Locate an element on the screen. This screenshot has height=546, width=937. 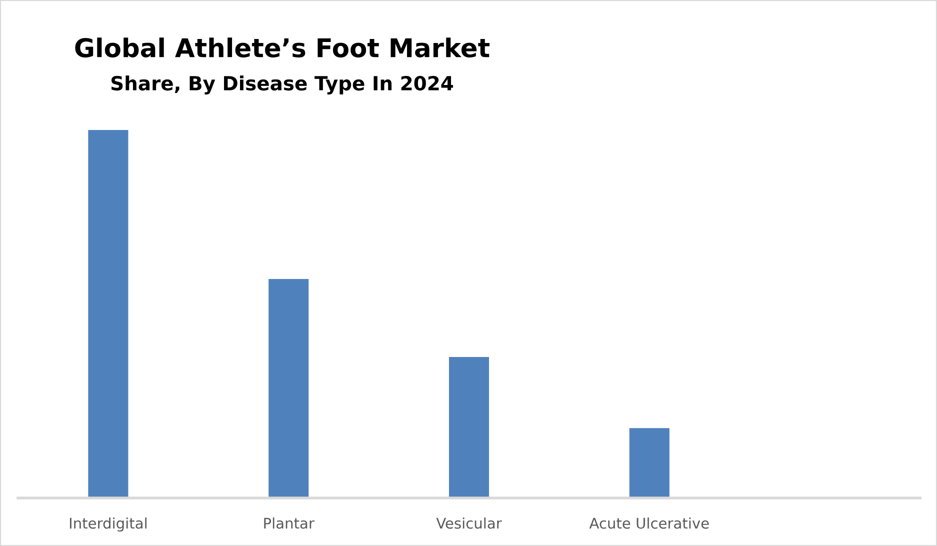
x-tick-label: Acute Ulcerative is located at coordinates (649, 523).